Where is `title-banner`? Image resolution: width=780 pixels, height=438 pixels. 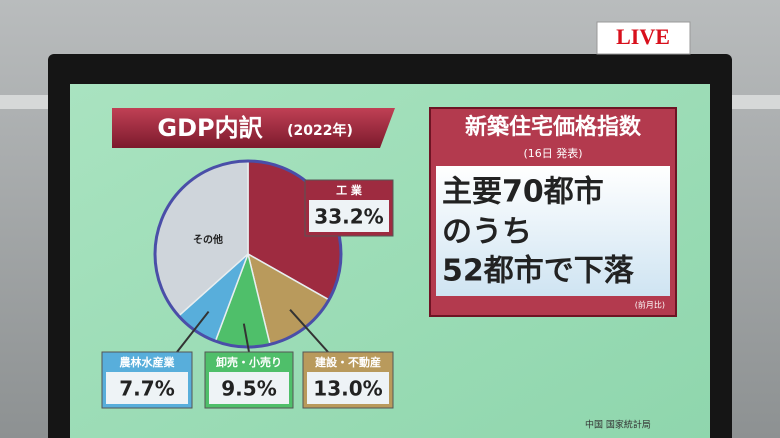 title-banner is located at coordinates (253, 128).